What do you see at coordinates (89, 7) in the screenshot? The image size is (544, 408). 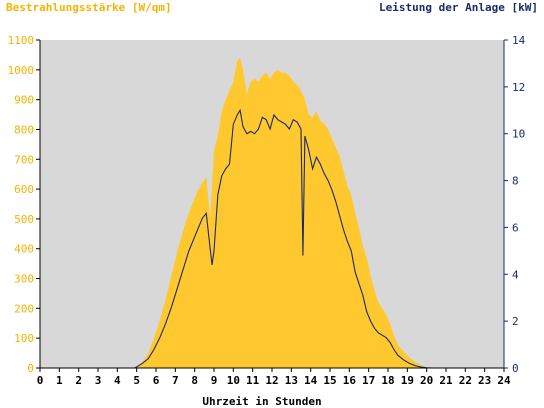 I see `left-axis-title: Bestrahlungsstärke [W/qm]` at bounding box center [89, 7].